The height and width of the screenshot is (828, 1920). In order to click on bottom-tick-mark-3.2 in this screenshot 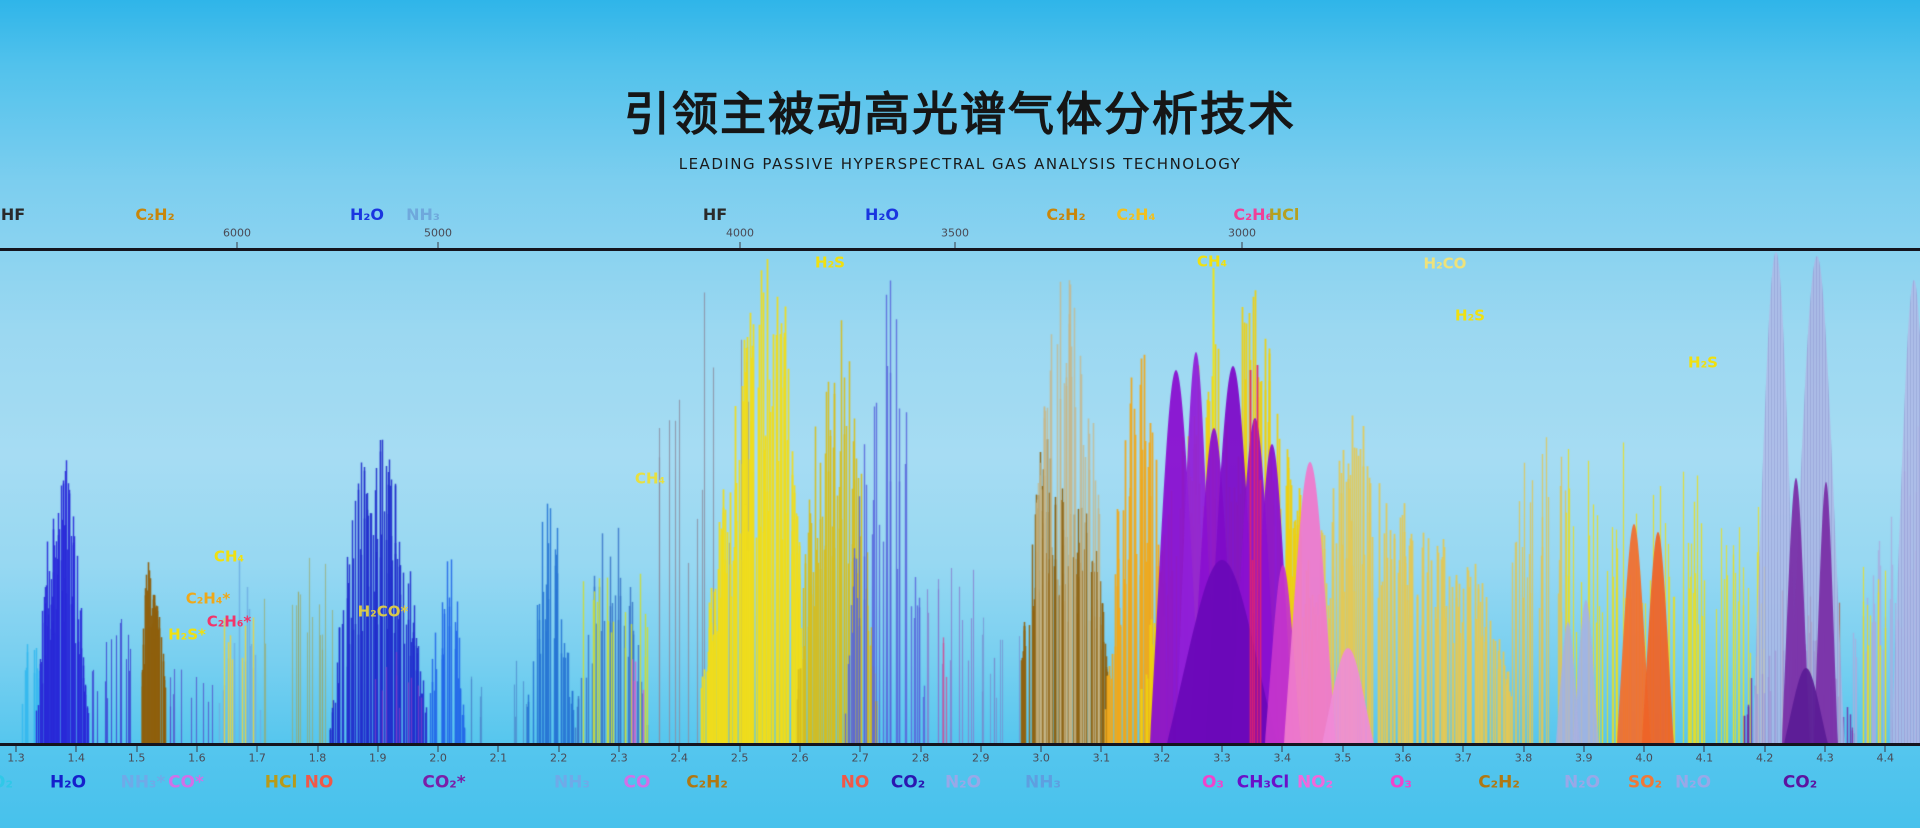, I will do `click(1162, 749)`.